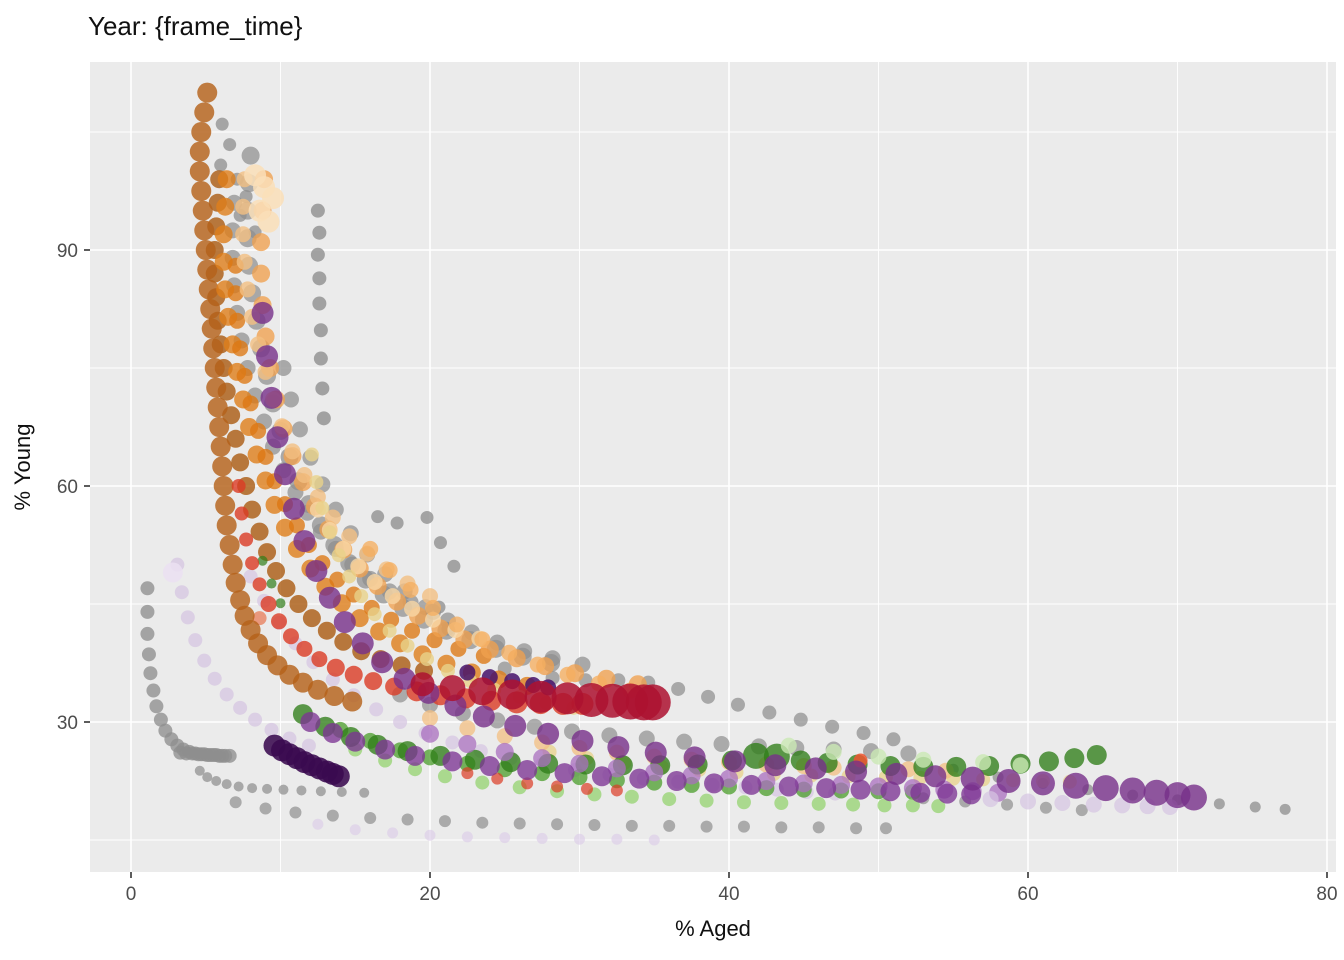 The width and height of the screenshot is (1344, 960). I want to click on series-pale-lavender-dot, so click(172, 572).